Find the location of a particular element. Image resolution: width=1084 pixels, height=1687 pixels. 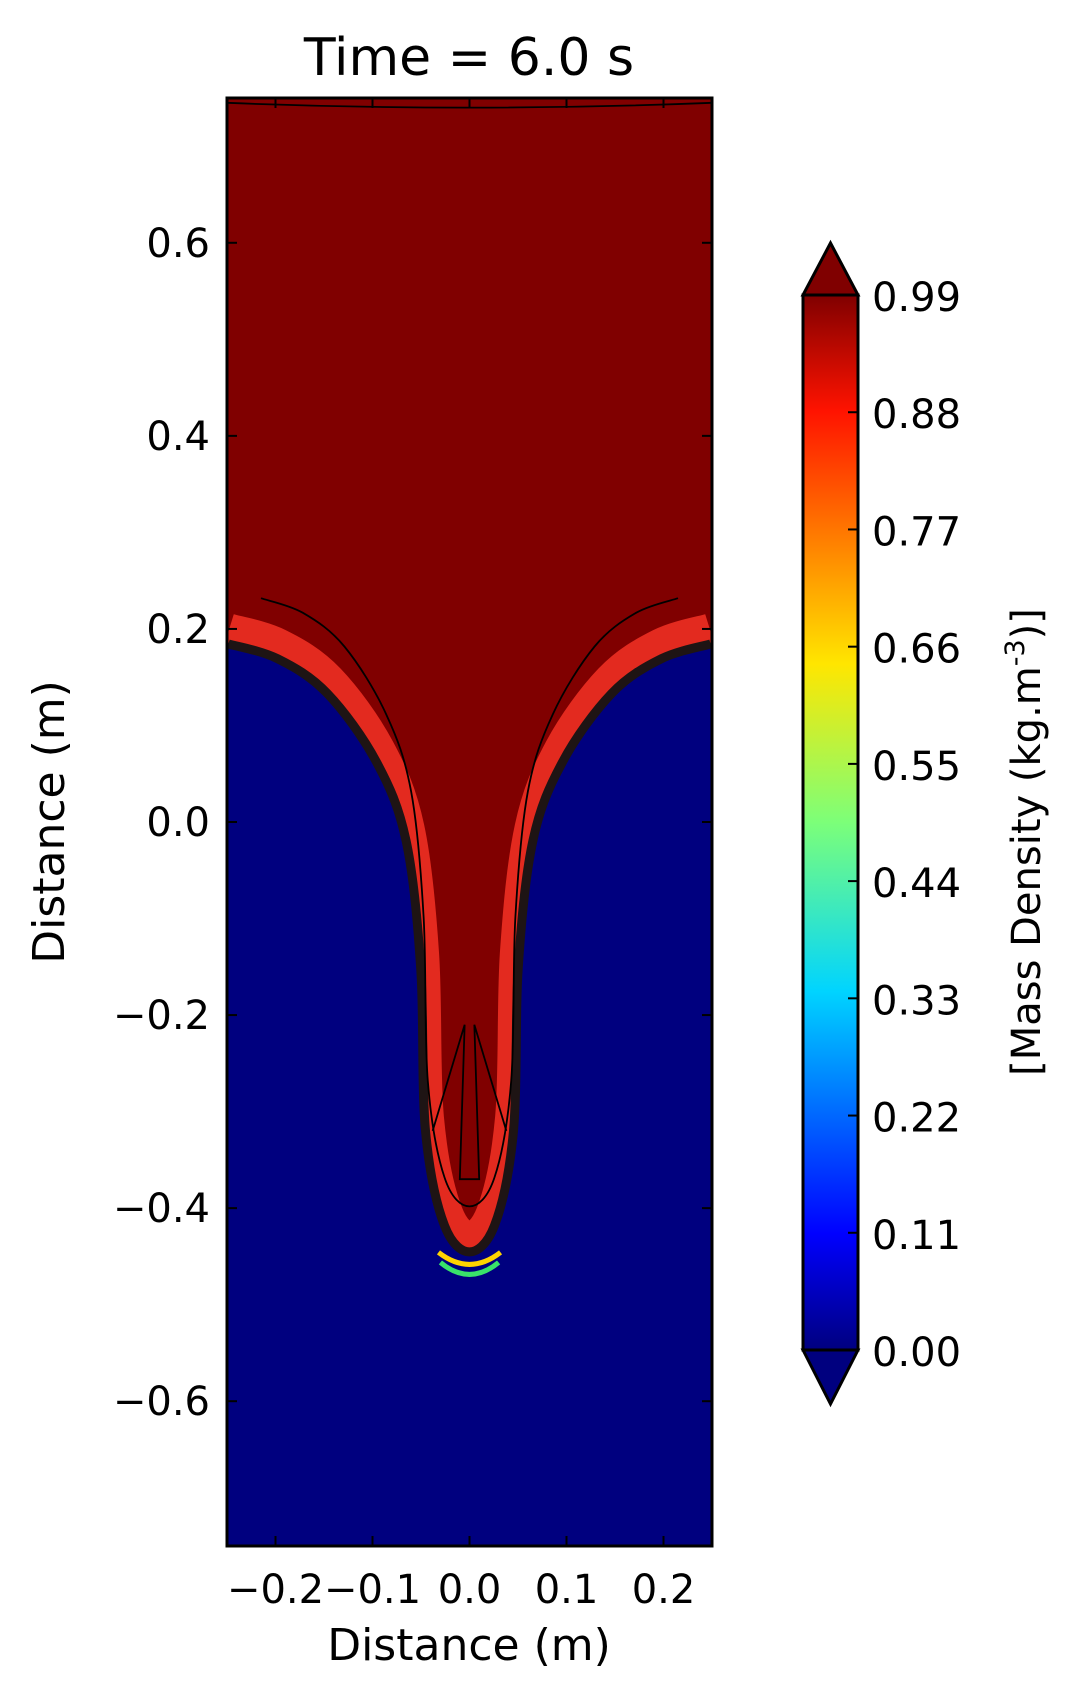

x-axis-label: Distance (m) is located at coordinates (469, 1645).